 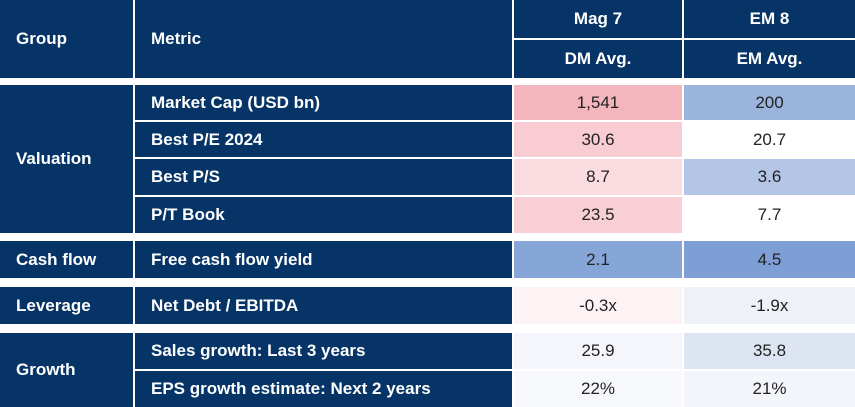 What do you see at coordinates (598, 177) in the screenshot?
I see `value-mag7-ps: 8.7` at bounding box center [598, 177].